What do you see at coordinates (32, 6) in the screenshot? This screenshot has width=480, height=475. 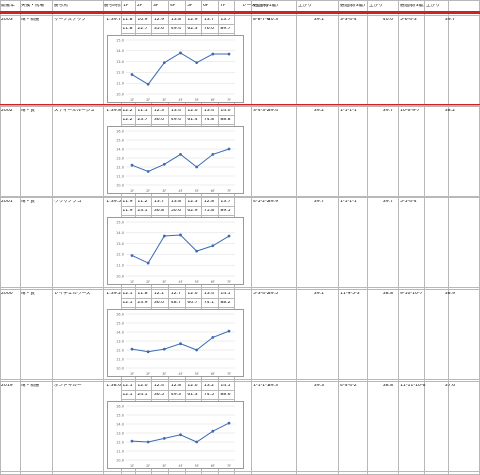 I see `header-weather-track: 天候・馬場` at bounding box center [32, 6].